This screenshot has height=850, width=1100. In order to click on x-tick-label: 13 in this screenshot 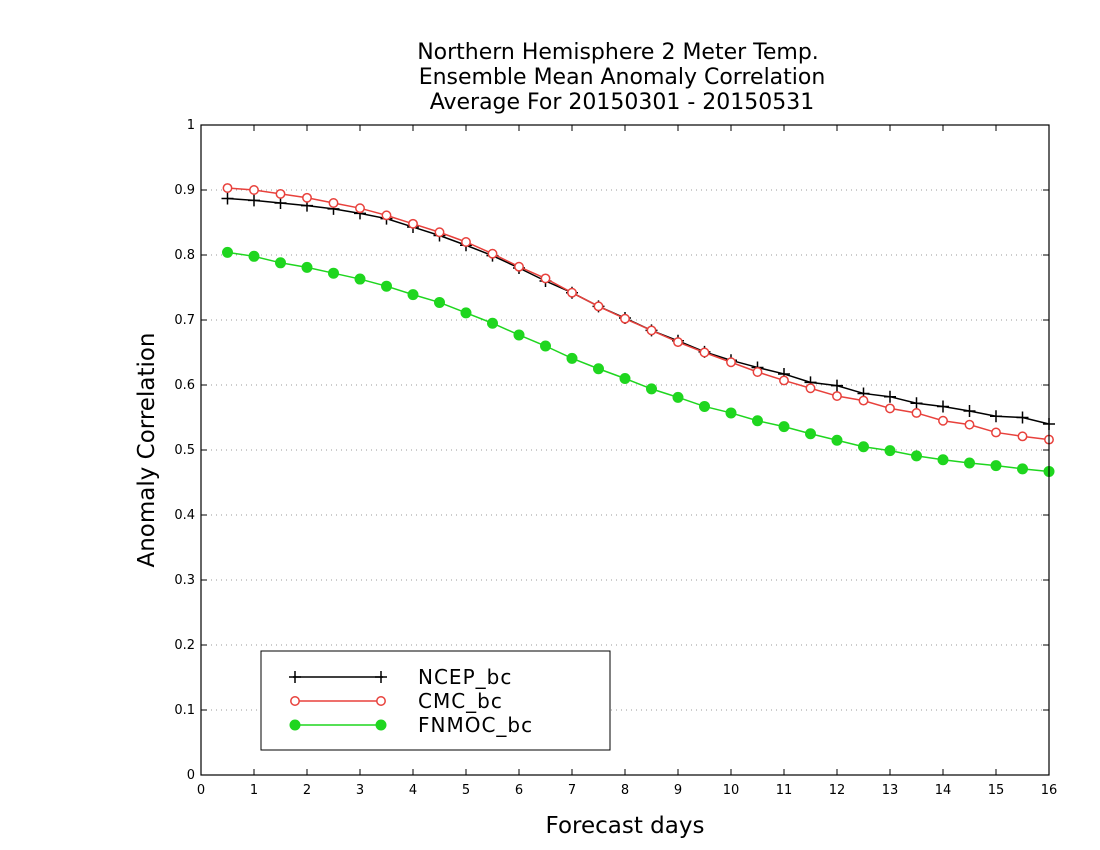, I will do `click(890, 790)`.